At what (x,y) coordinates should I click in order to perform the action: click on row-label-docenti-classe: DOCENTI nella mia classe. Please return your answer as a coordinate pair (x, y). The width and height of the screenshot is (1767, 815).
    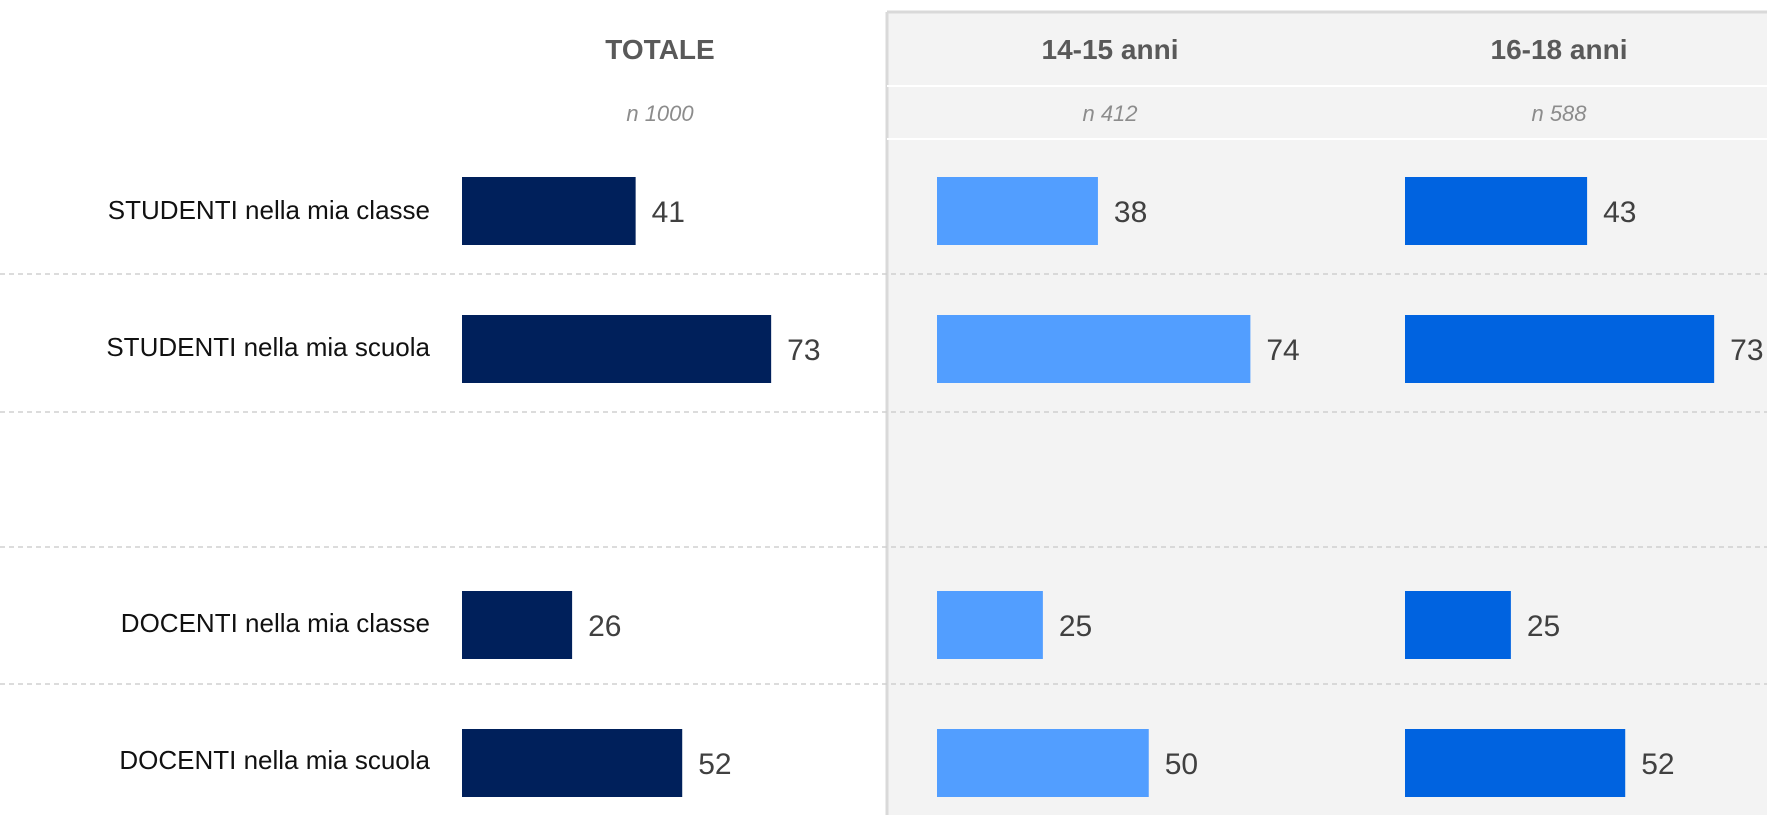
    Looking at the image, I should click on (275, 623).